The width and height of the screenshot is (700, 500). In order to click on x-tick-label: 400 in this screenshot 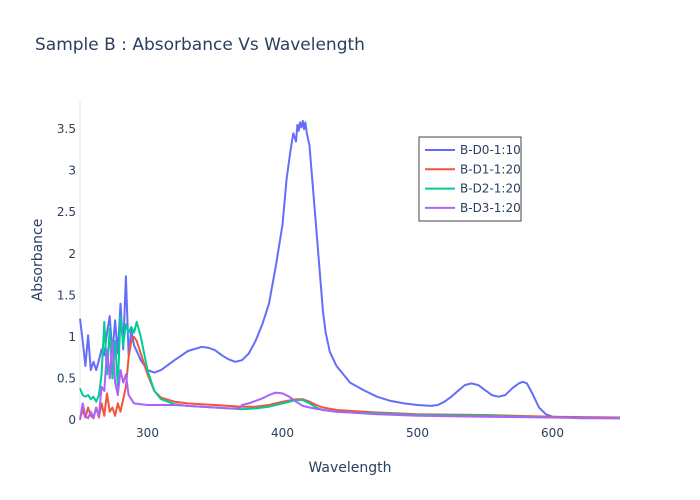, I will do `click(282, 433)`.